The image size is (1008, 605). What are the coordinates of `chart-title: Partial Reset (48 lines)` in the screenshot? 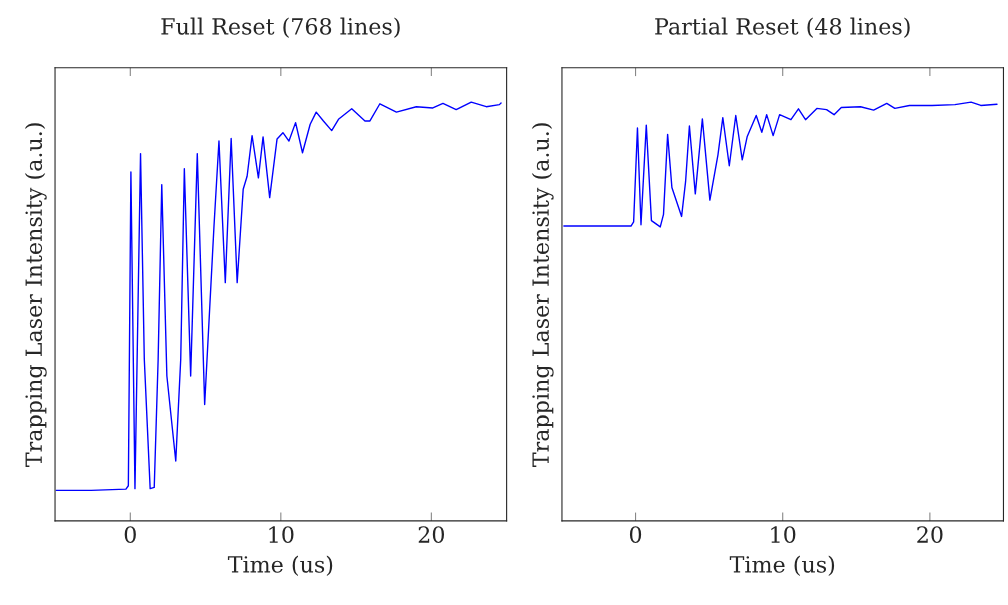 It's located at (782, 27).